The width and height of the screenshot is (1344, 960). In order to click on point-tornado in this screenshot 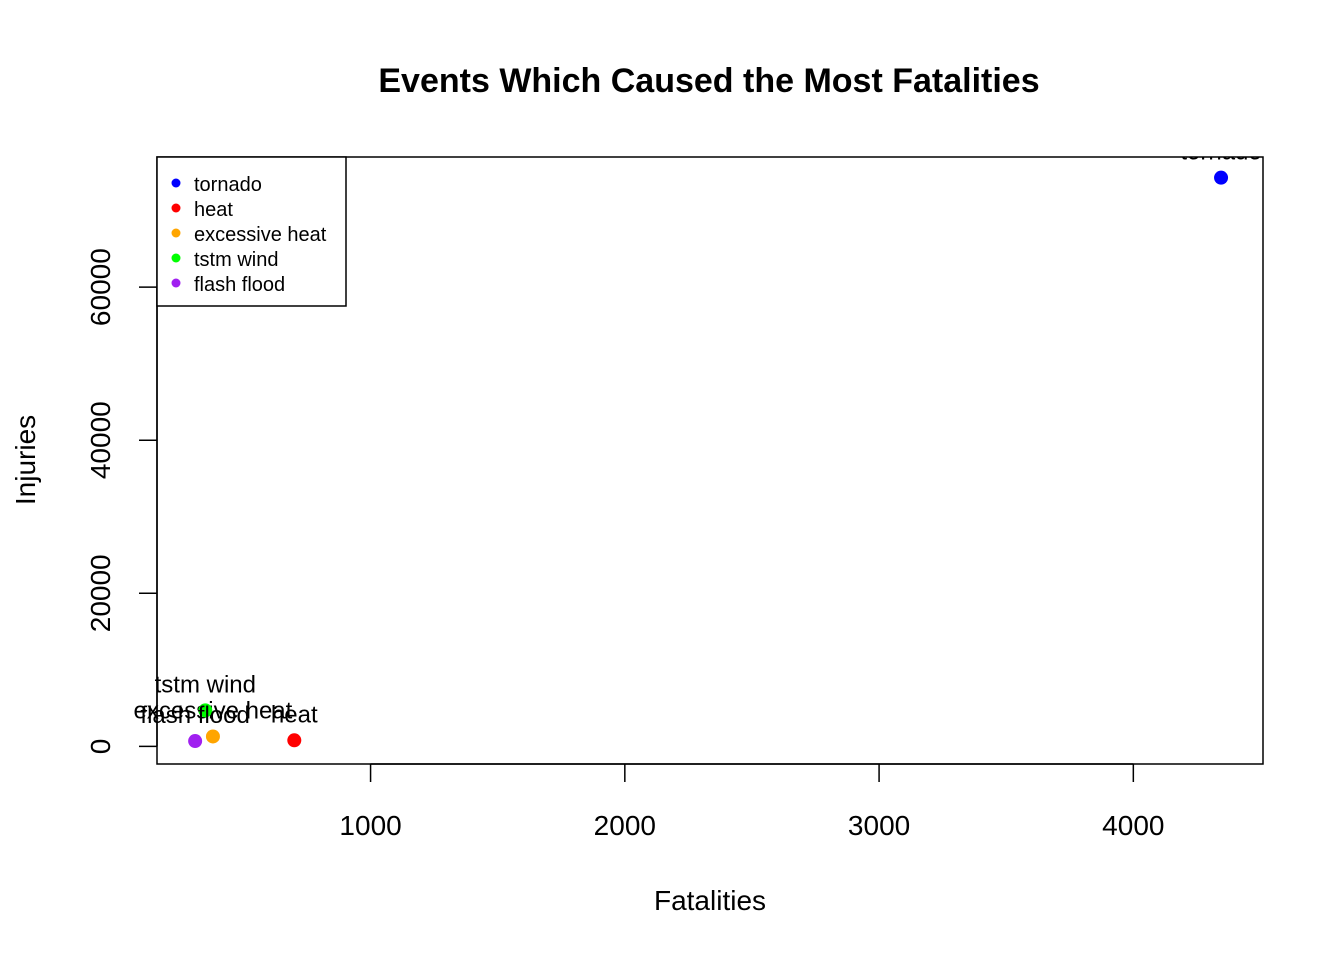, I will do `click(1221, 177)`.